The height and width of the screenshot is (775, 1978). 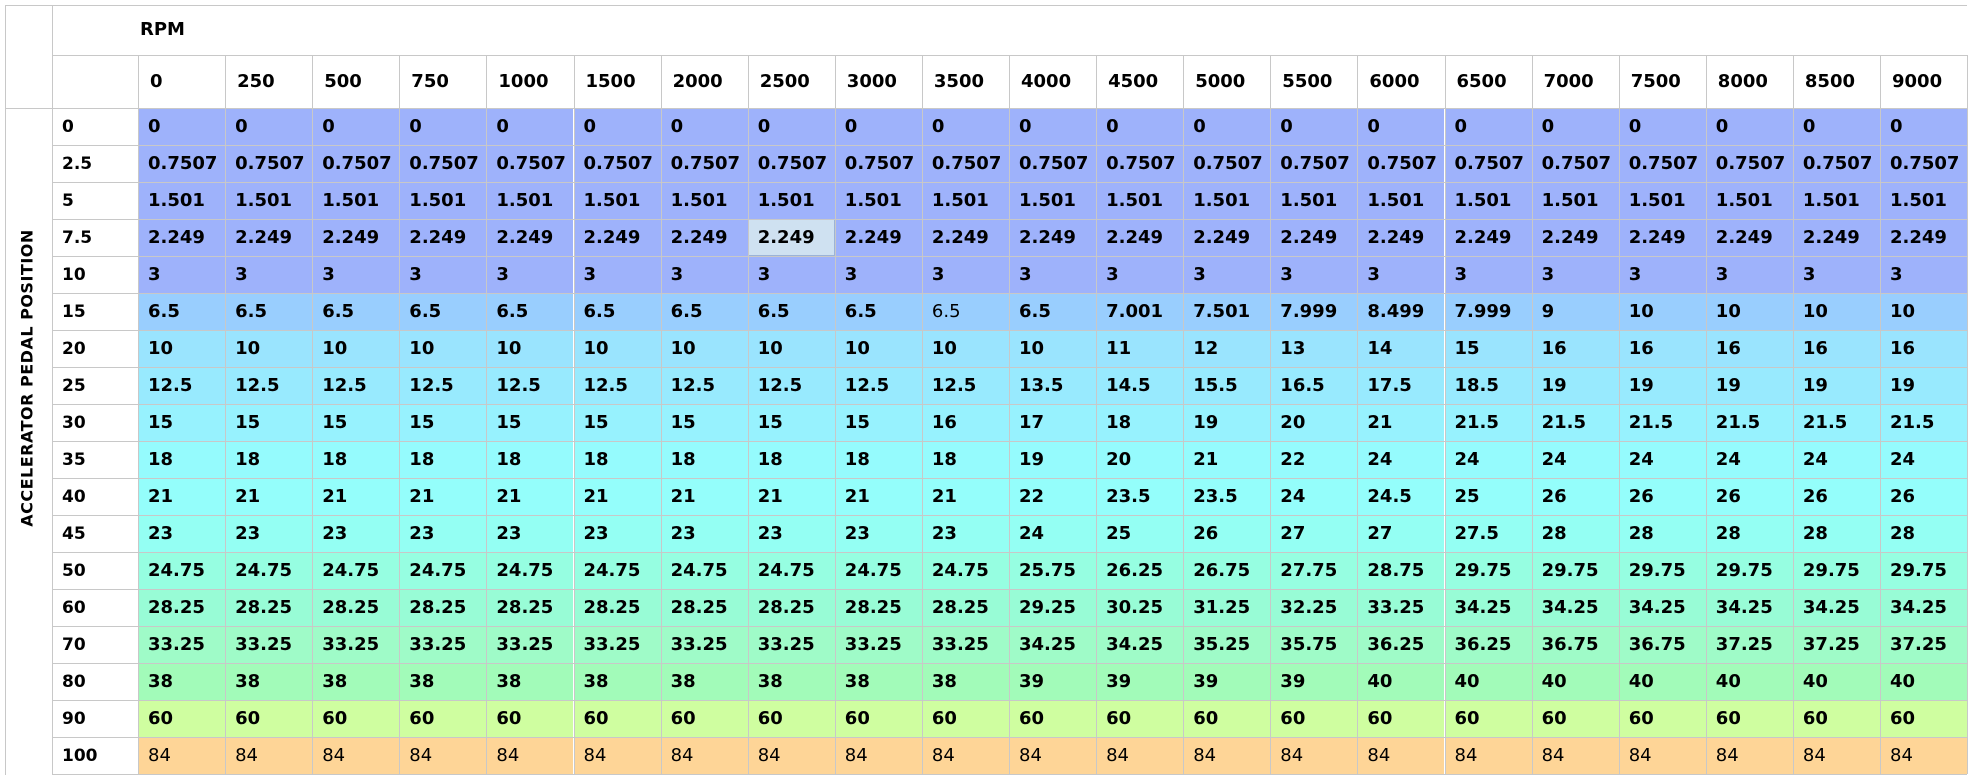 I want to click on table-cell: 35.25, so click(x=1227, y=644).